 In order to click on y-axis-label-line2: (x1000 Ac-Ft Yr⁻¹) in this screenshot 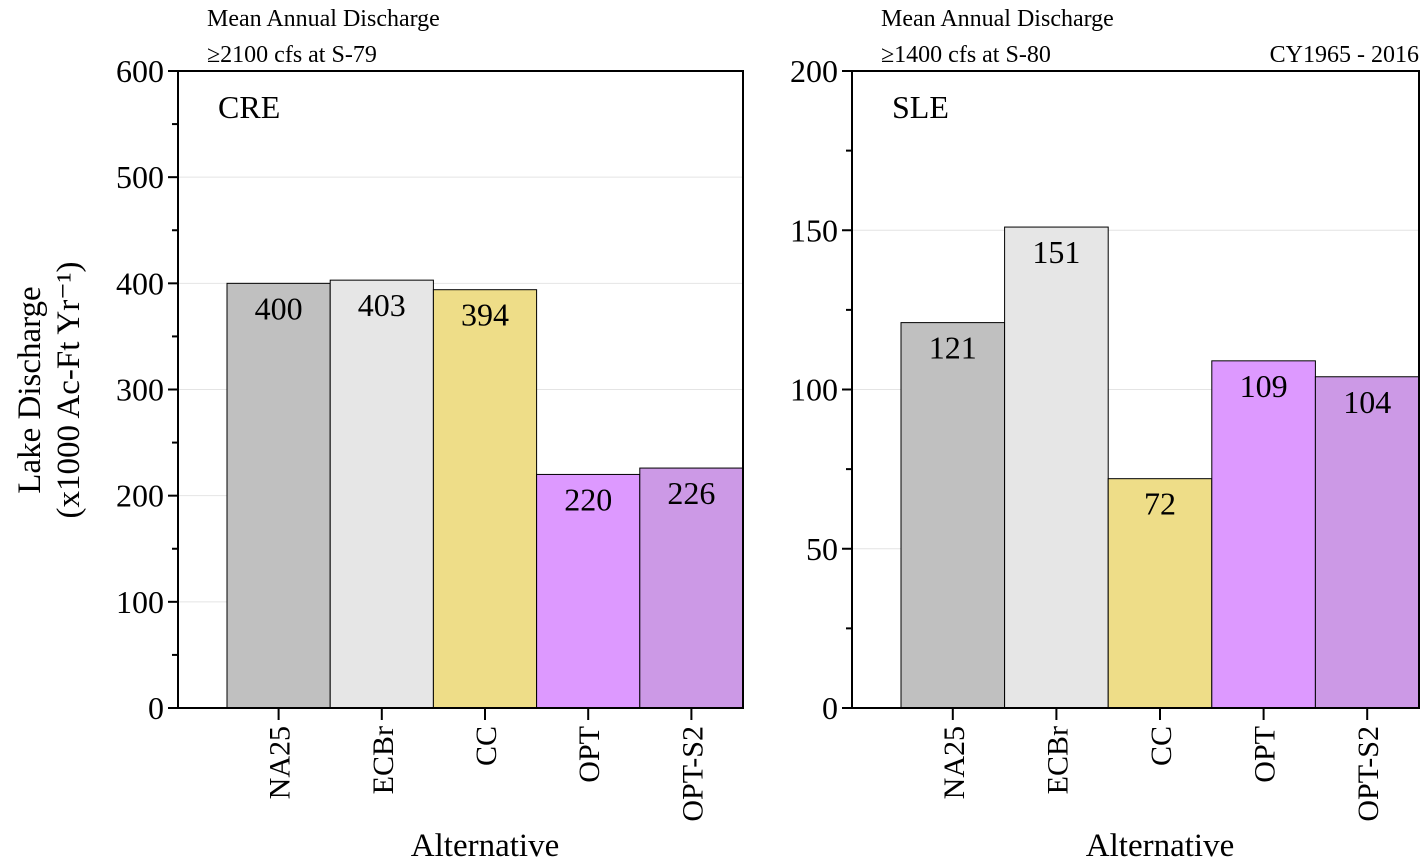, I will do `click(69, 389)`.